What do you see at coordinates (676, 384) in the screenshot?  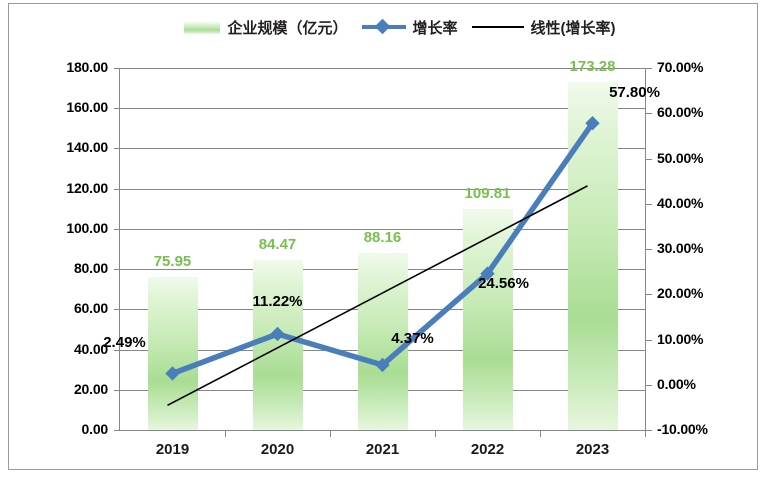 I see `right-axis-label: 0.00%` at bounding box center [676, 384].